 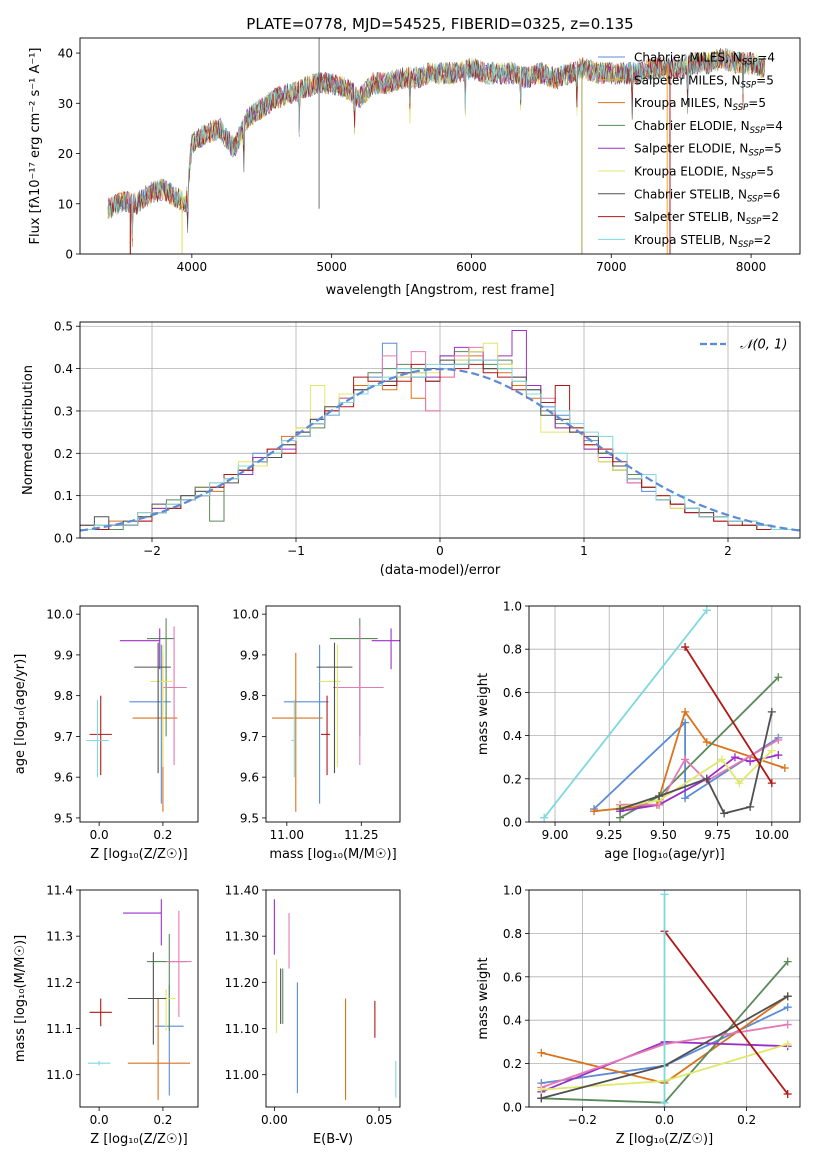 What do you see at coordinates (249, 818) in the screenshot?
I see `y-tick-label: 9.5` at bounding box center [249, 818].